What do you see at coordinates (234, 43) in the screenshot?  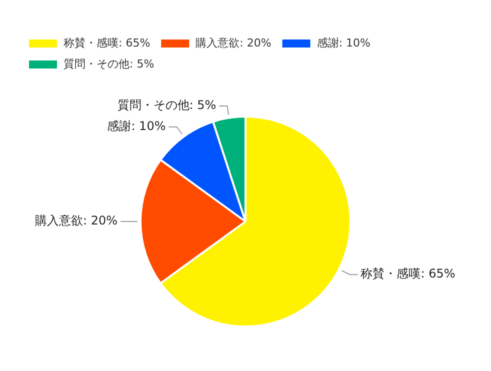 I see `legend-label: 購入意欲: 20%` at bounding box center [234, 43].